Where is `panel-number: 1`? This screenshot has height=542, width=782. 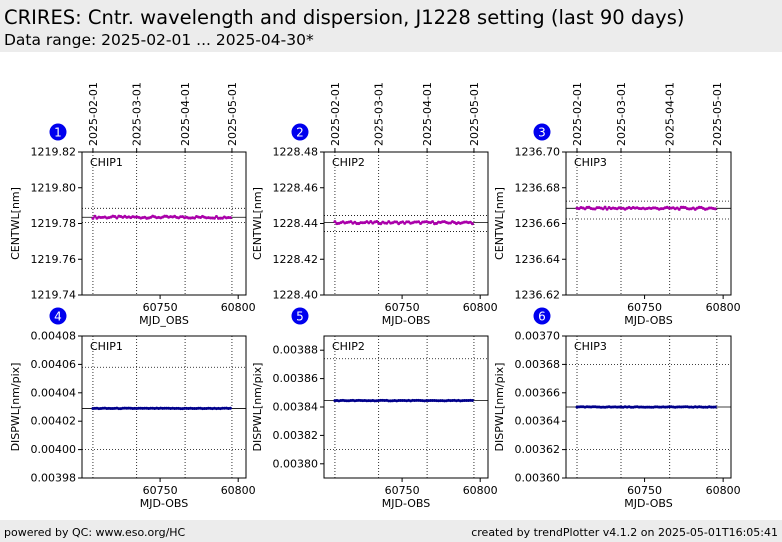
panel-number: 1 is located at coordinates (58, 133).